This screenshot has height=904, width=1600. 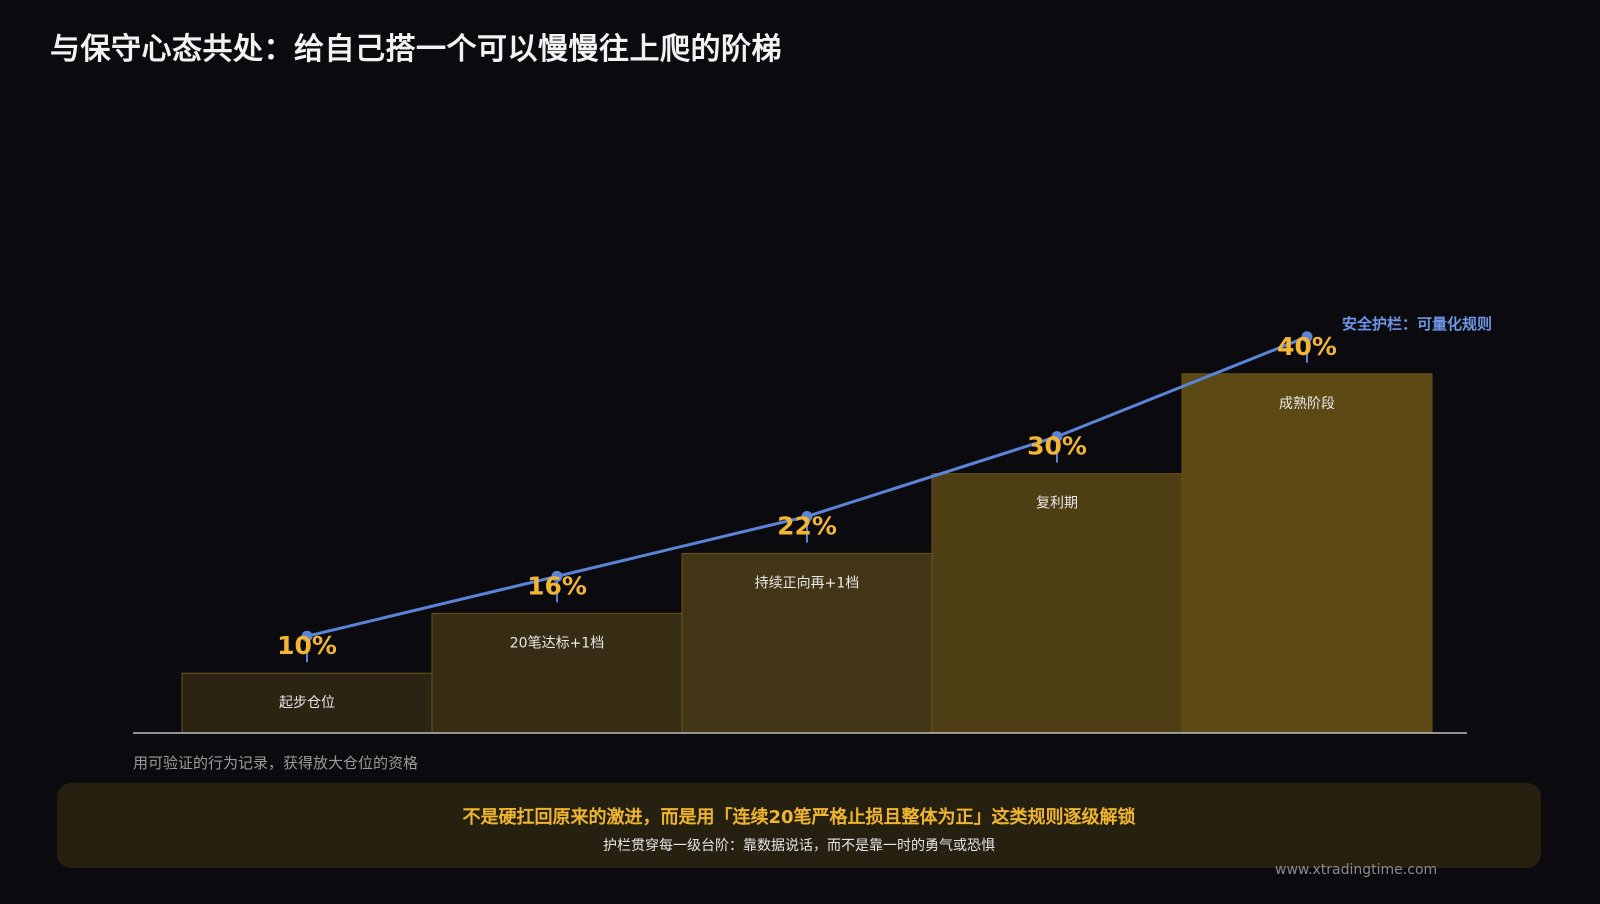 What do you see at coordinates (276, 763) in the screenshot?
I see `chart-caption: 用可验证的行为记录，获得放大仓位的资格` at bounding box center [276, 763].